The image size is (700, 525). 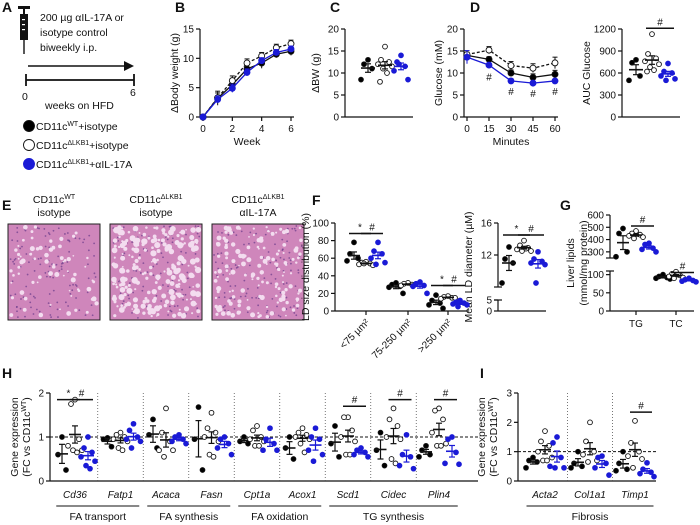 What do you see at coordinates (435, 336) in the screenshot?
I see `category-label: >250 µm²` at bounding box center [435, 336].